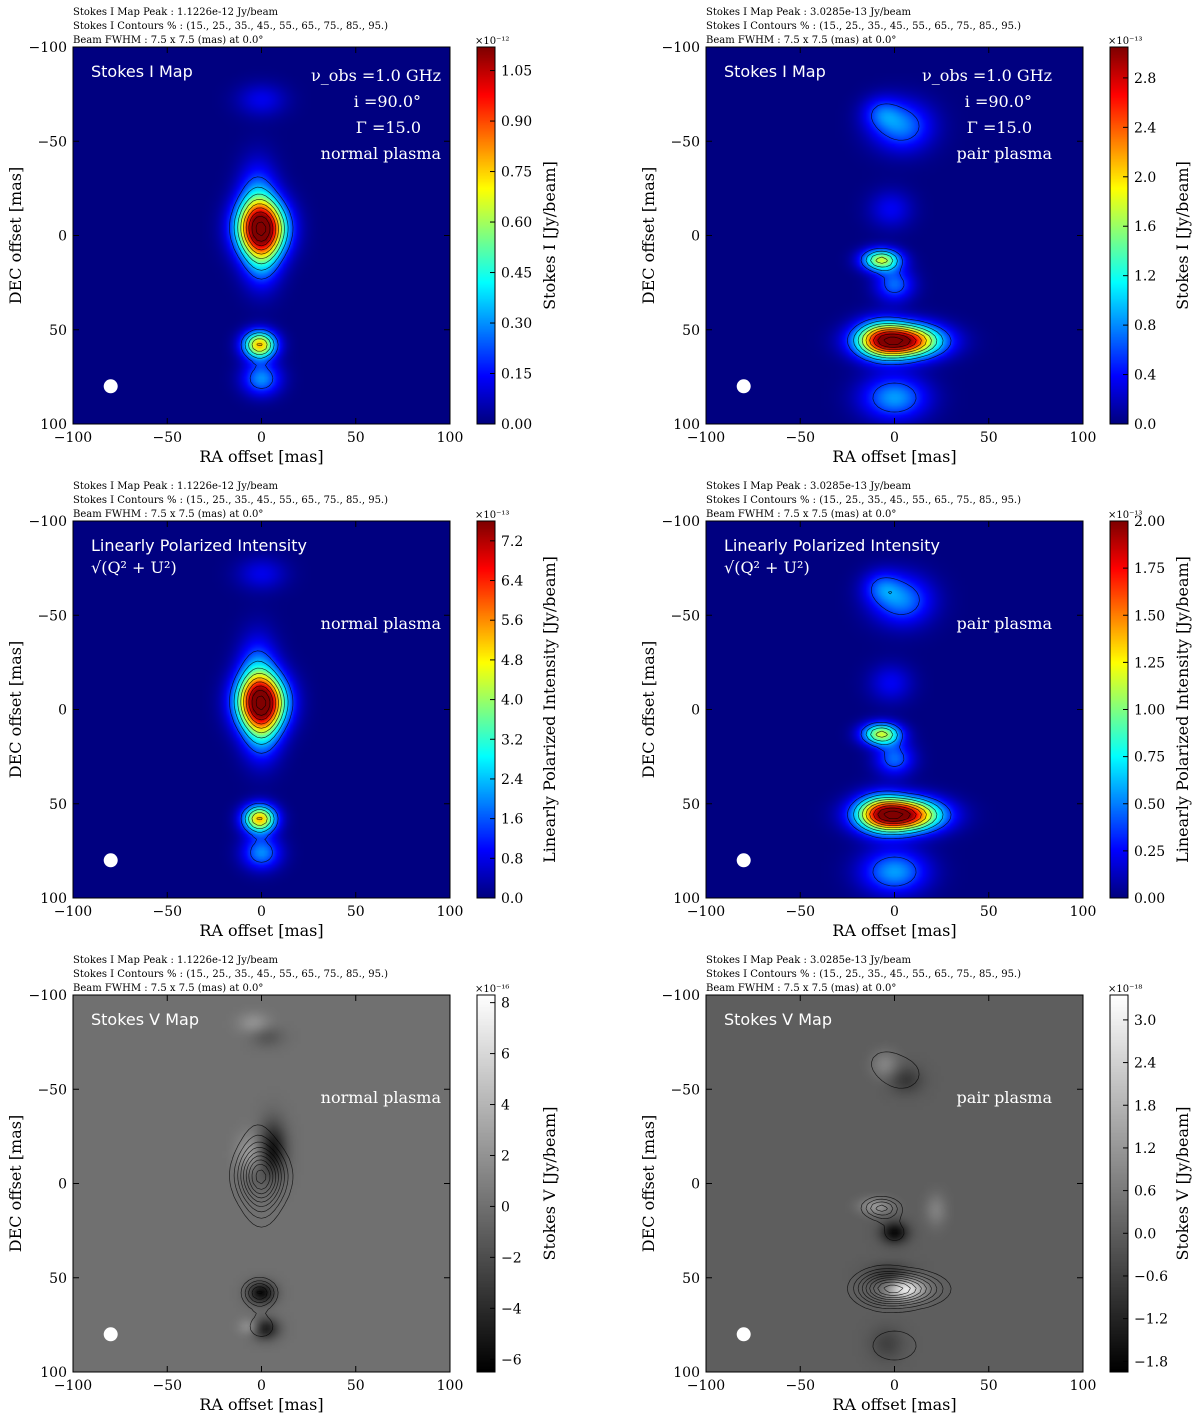 This screenshot has height=1422, width=1200. I want to click on panel-title: Stokes I Map, so click(142, 71).